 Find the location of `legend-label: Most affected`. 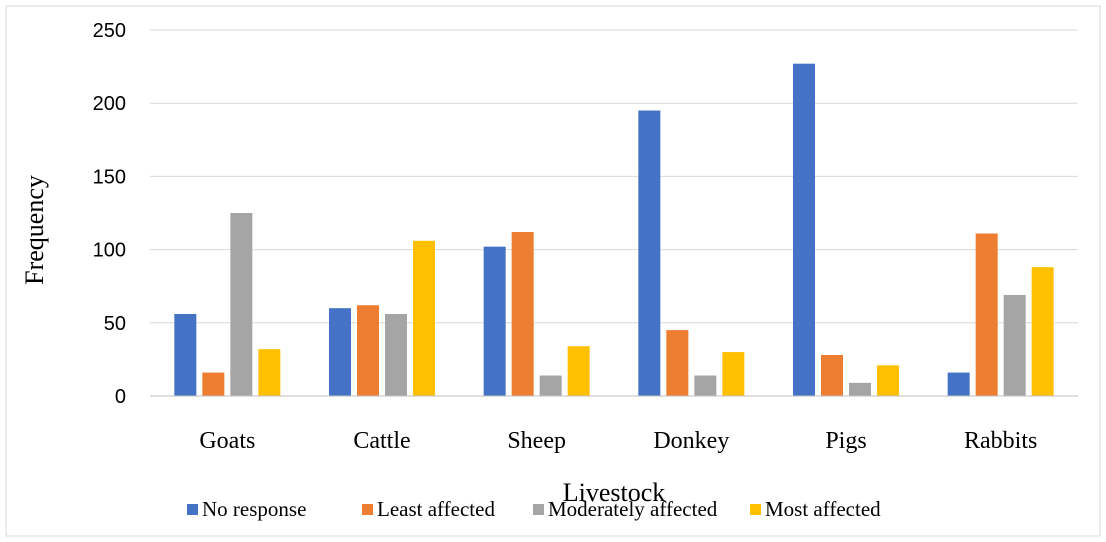

legend-label: Most affected is located at coordinates (823, 509).